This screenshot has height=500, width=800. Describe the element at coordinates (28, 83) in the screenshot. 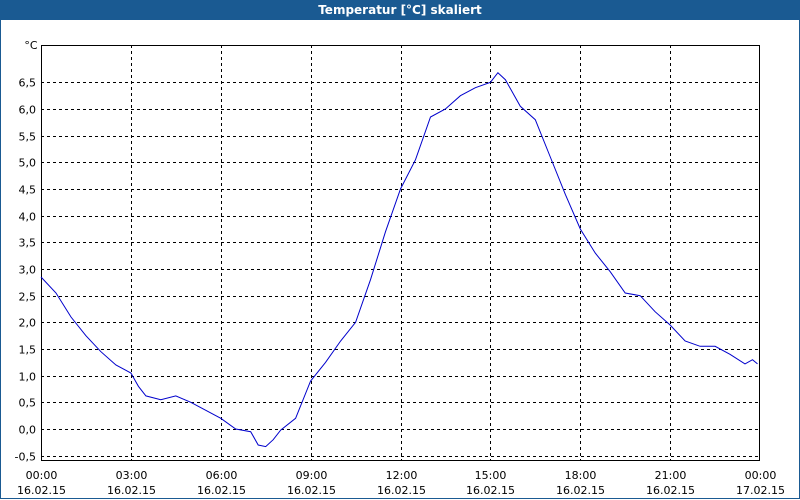

I see `y-tick-label: 6,5` at that location.